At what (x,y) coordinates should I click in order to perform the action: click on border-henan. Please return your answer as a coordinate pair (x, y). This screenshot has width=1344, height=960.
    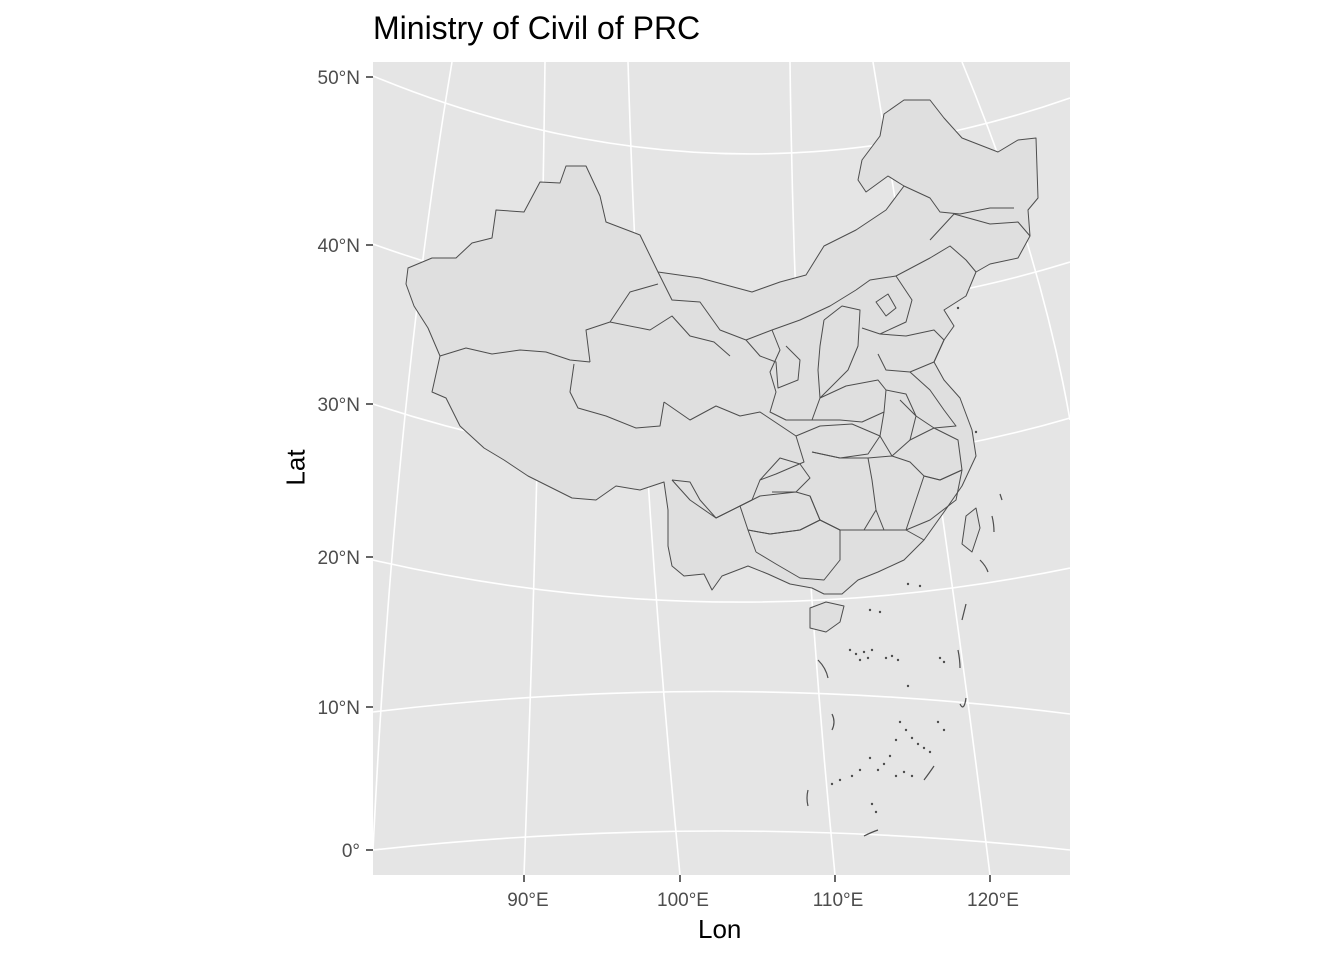
    Looking at the image, I should click on (849, 401).